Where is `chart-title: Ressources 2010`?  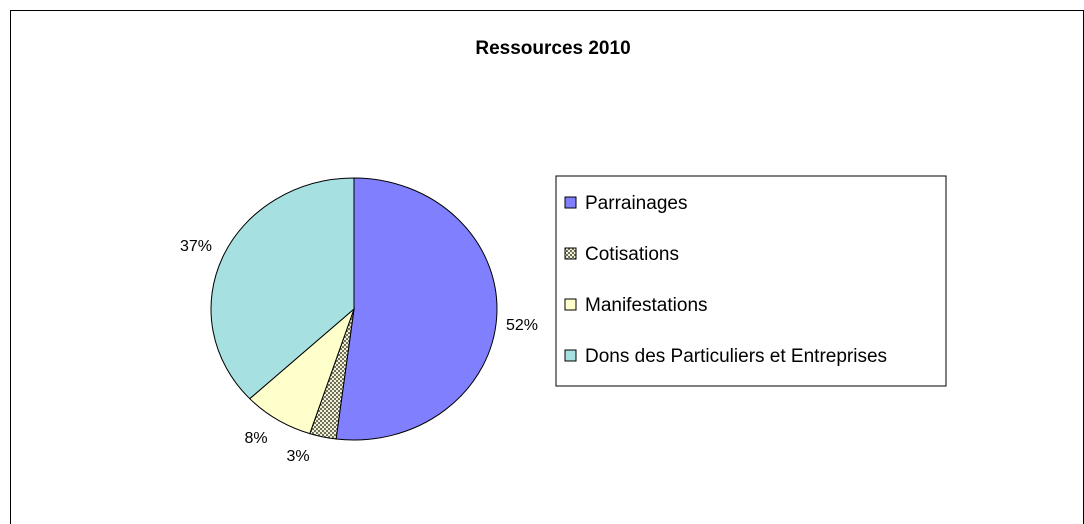 chart-title: Ressources 2010 is located at coordinates (552, 48).